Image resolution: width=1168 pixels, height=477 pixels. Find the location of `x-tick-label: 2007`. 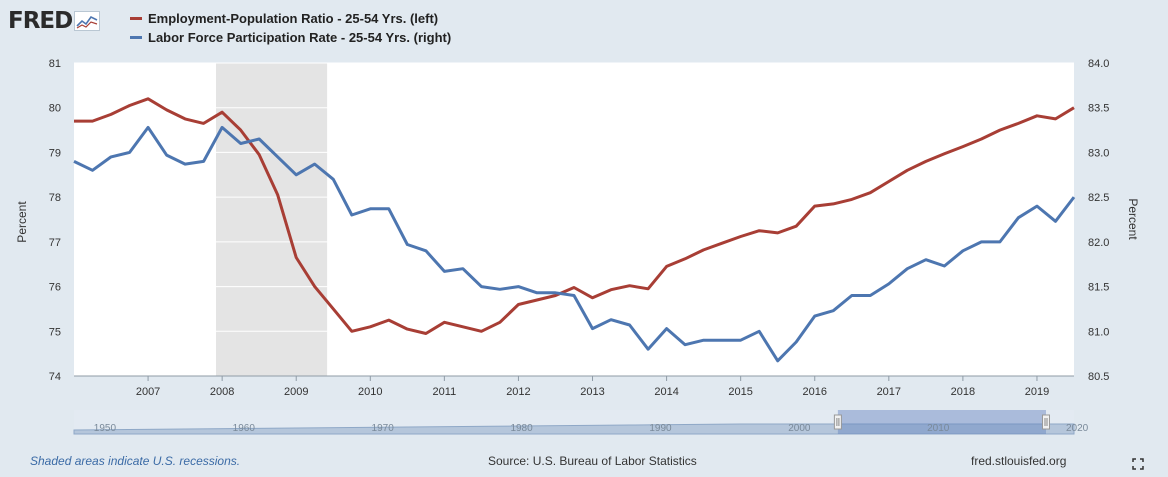

x-tick-label: 2007 is located at coordinates (148, 392).